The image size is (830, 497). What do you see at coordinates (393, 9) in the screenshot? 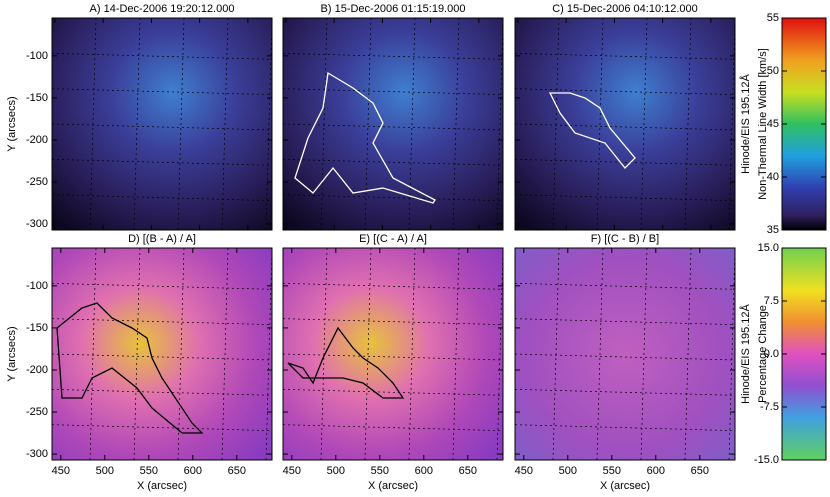
I see `panel-title: B) 15-Dec-2006 01:15:19.000` at bounding box center [393, 9].